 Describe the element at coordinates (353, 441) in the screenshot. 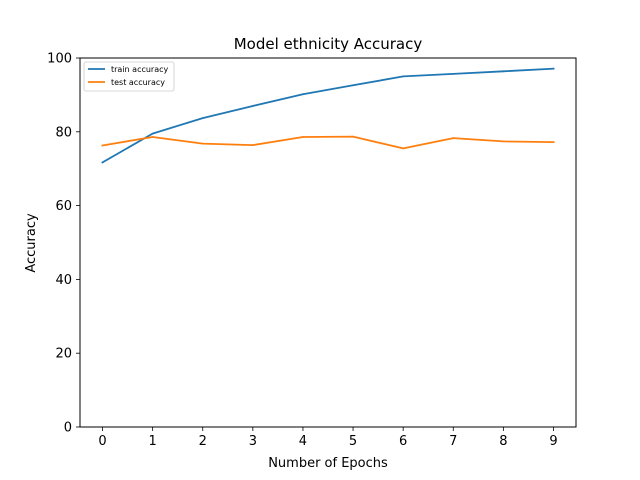

I see `x-tick-label: 5` at that location.